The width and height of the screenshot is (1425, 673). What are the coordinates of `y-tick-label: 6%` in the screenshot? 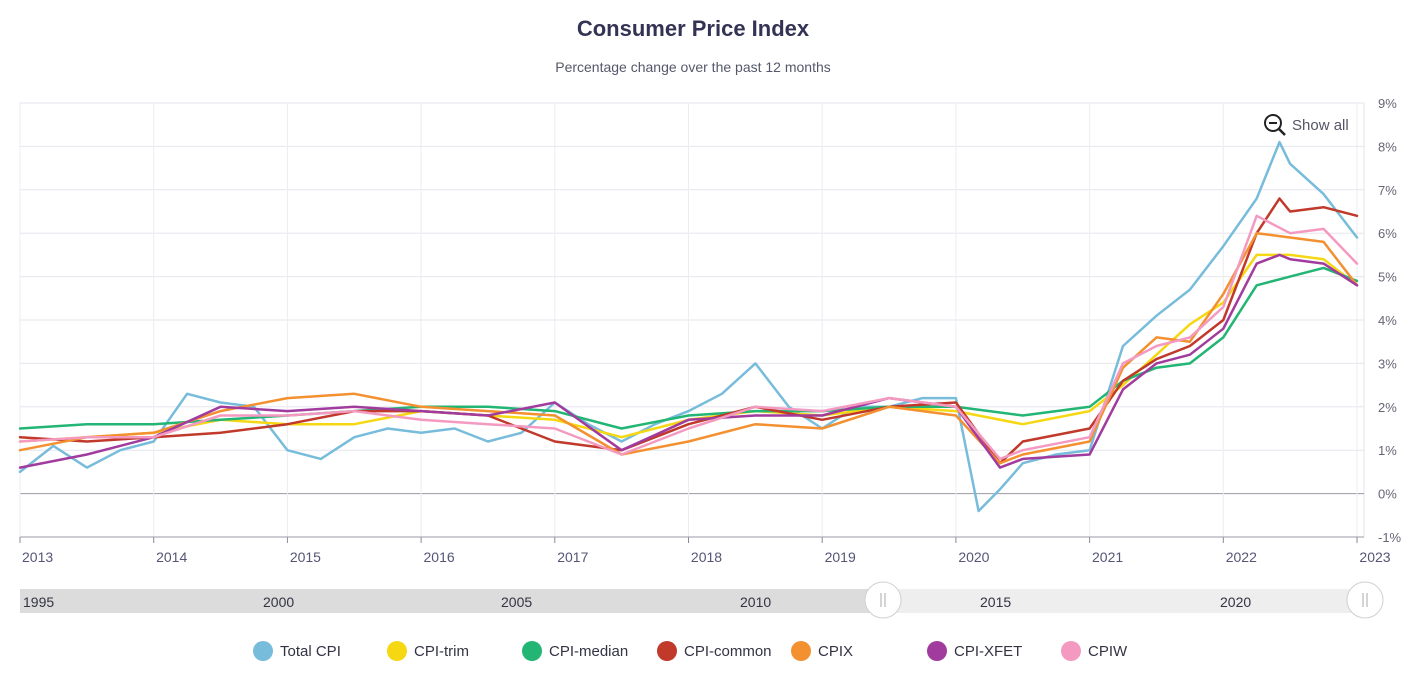 It's located at (1387, 233).